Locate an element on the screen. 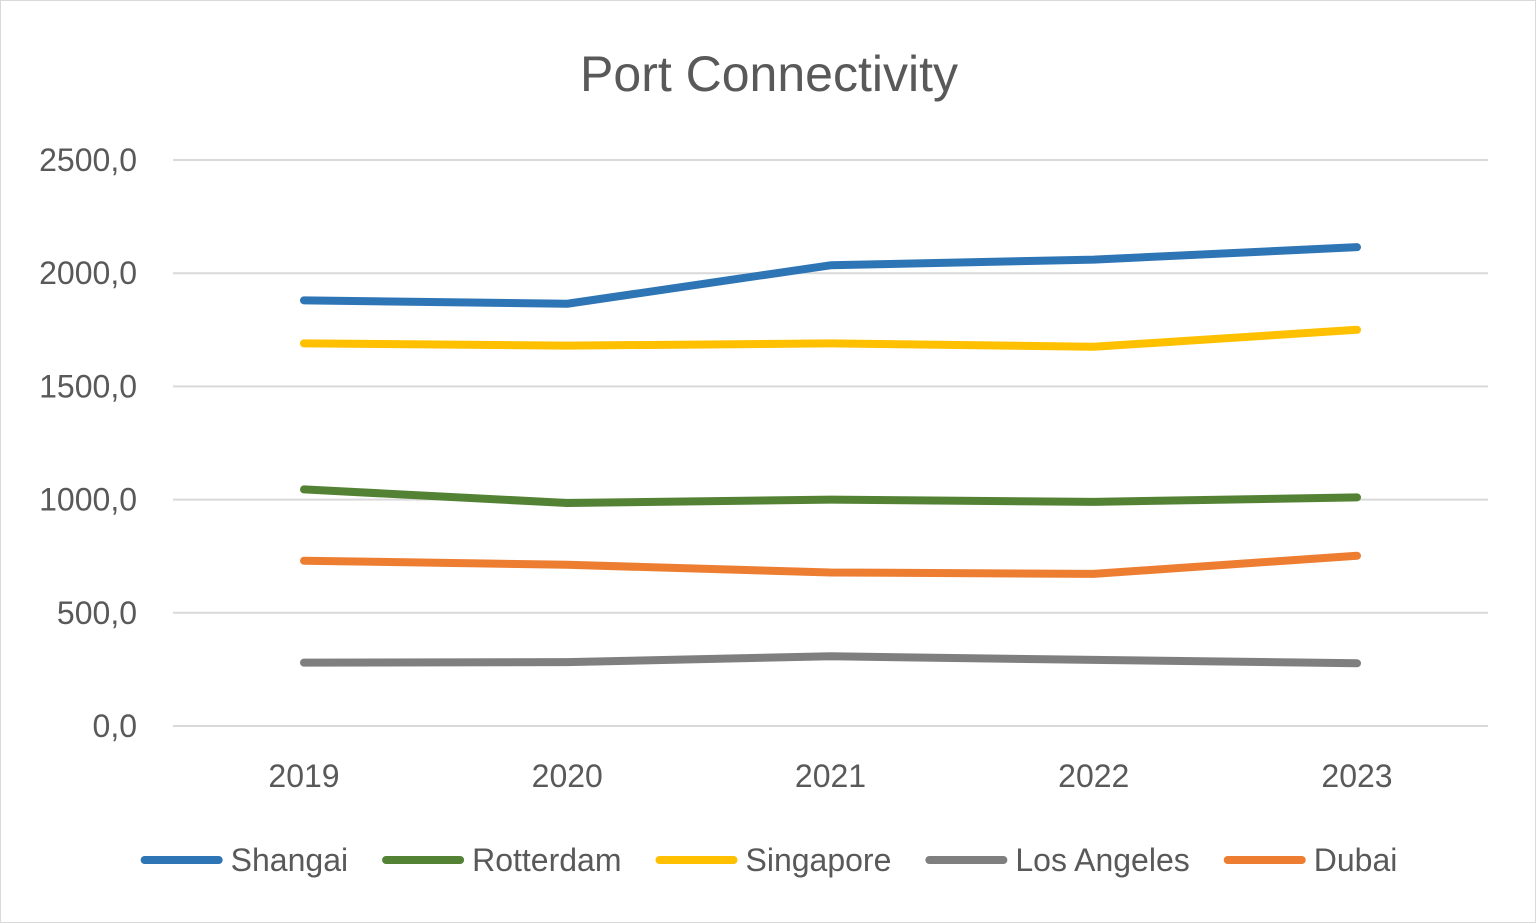 This screenshot has height=924, width=1536. legend-item-los-angeles: Los Angeles is located at coordinates (1057, 860).